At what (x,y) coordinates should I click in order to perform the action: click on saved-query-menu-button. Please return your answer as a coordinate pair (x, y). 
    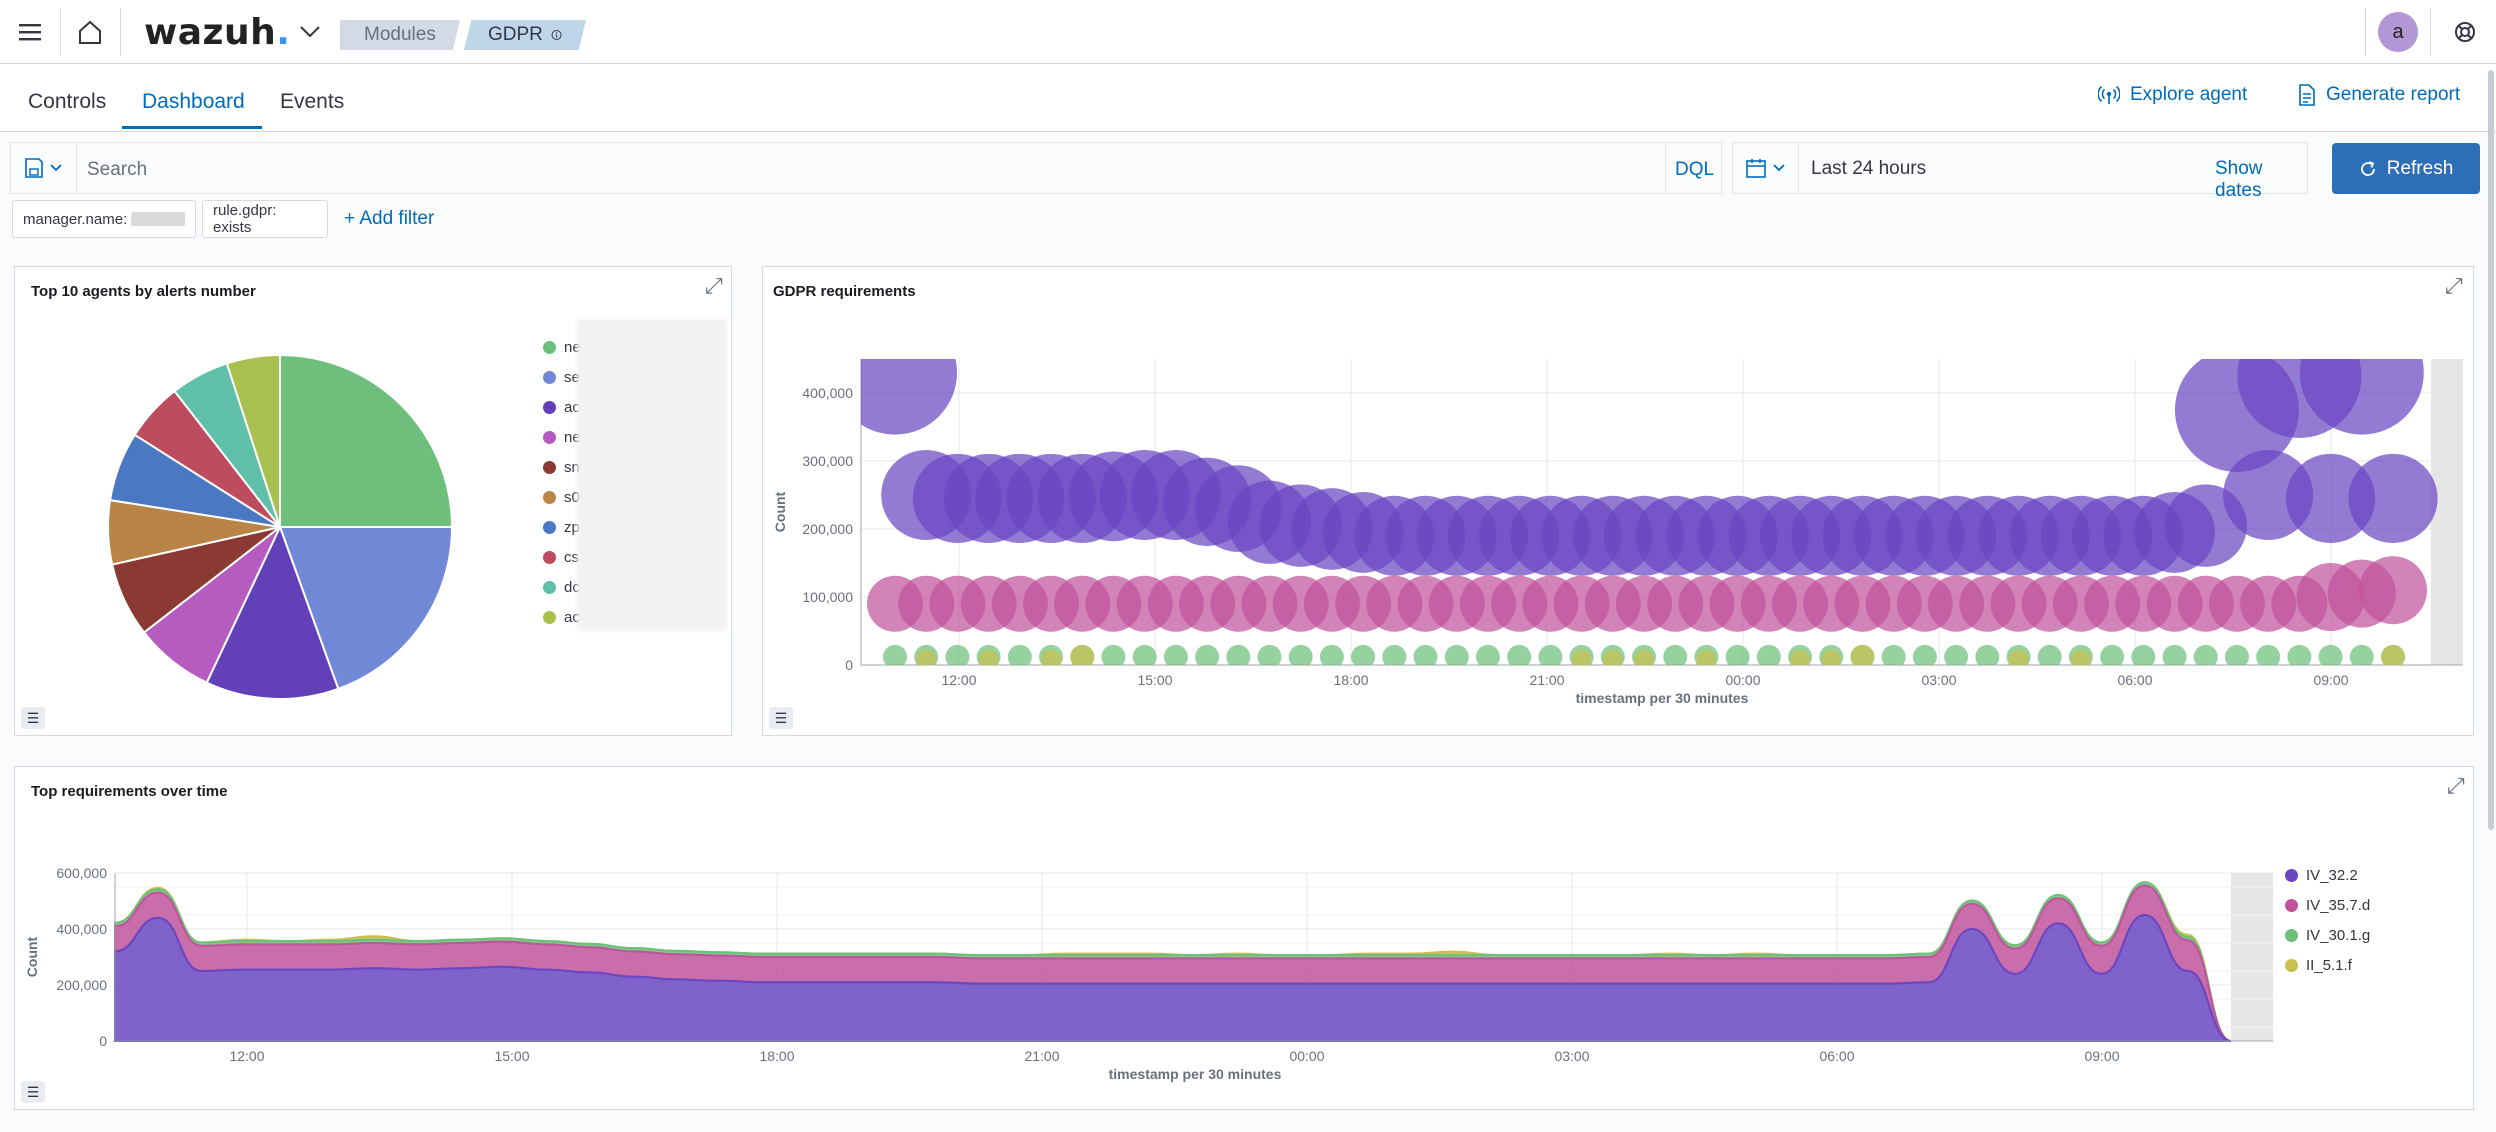
    Looking at the image, I should click on (44, 168).